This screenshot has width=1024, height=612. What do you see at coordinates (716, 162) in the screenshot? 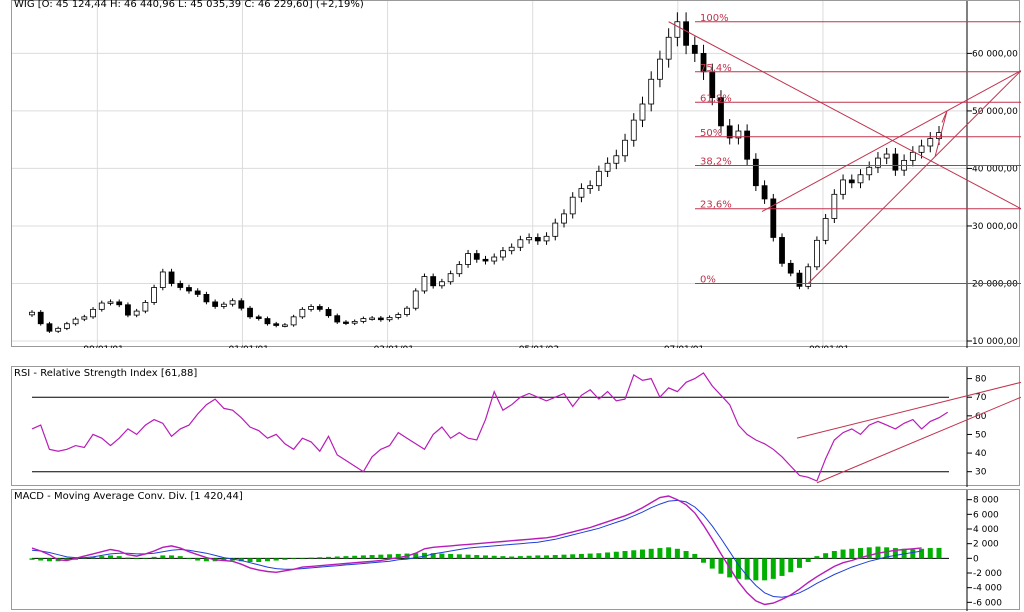
I see `fib-level-label: 38,2%` at bounding box center [716, 162].